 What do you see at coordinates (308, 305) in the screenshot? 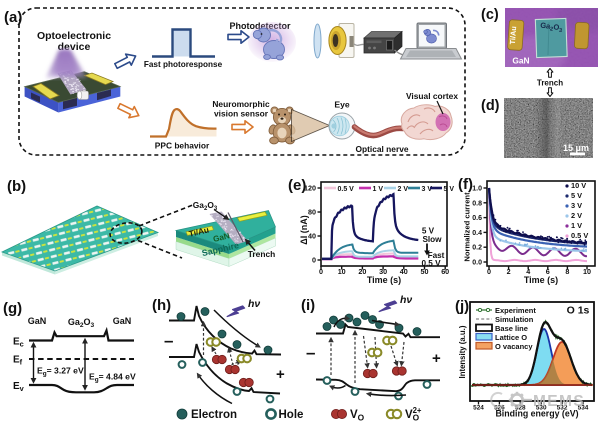
I see `svg-text: (i)` at bounding box center [308, 305].